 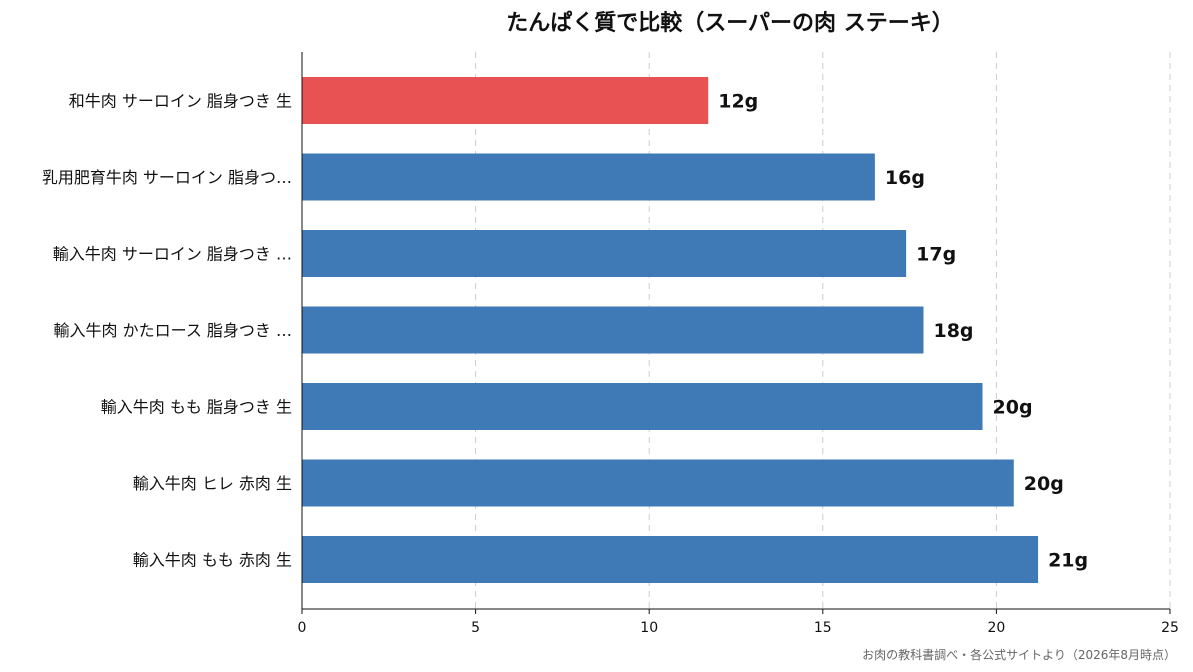 I want to click on category-label: 輸入牛肉 ヒレ 赤肉 生, so click(x=212, y=483).